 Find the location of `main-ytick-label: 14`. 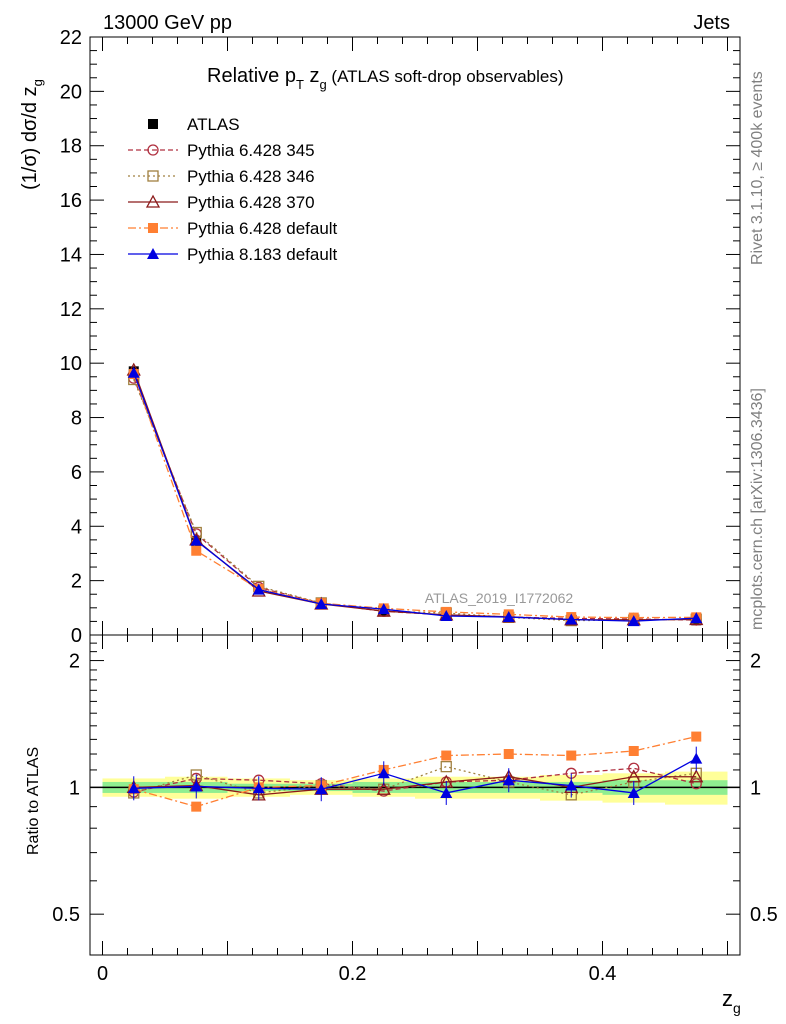

main-ytick-label: 14 is located at coordinates (71, 255).